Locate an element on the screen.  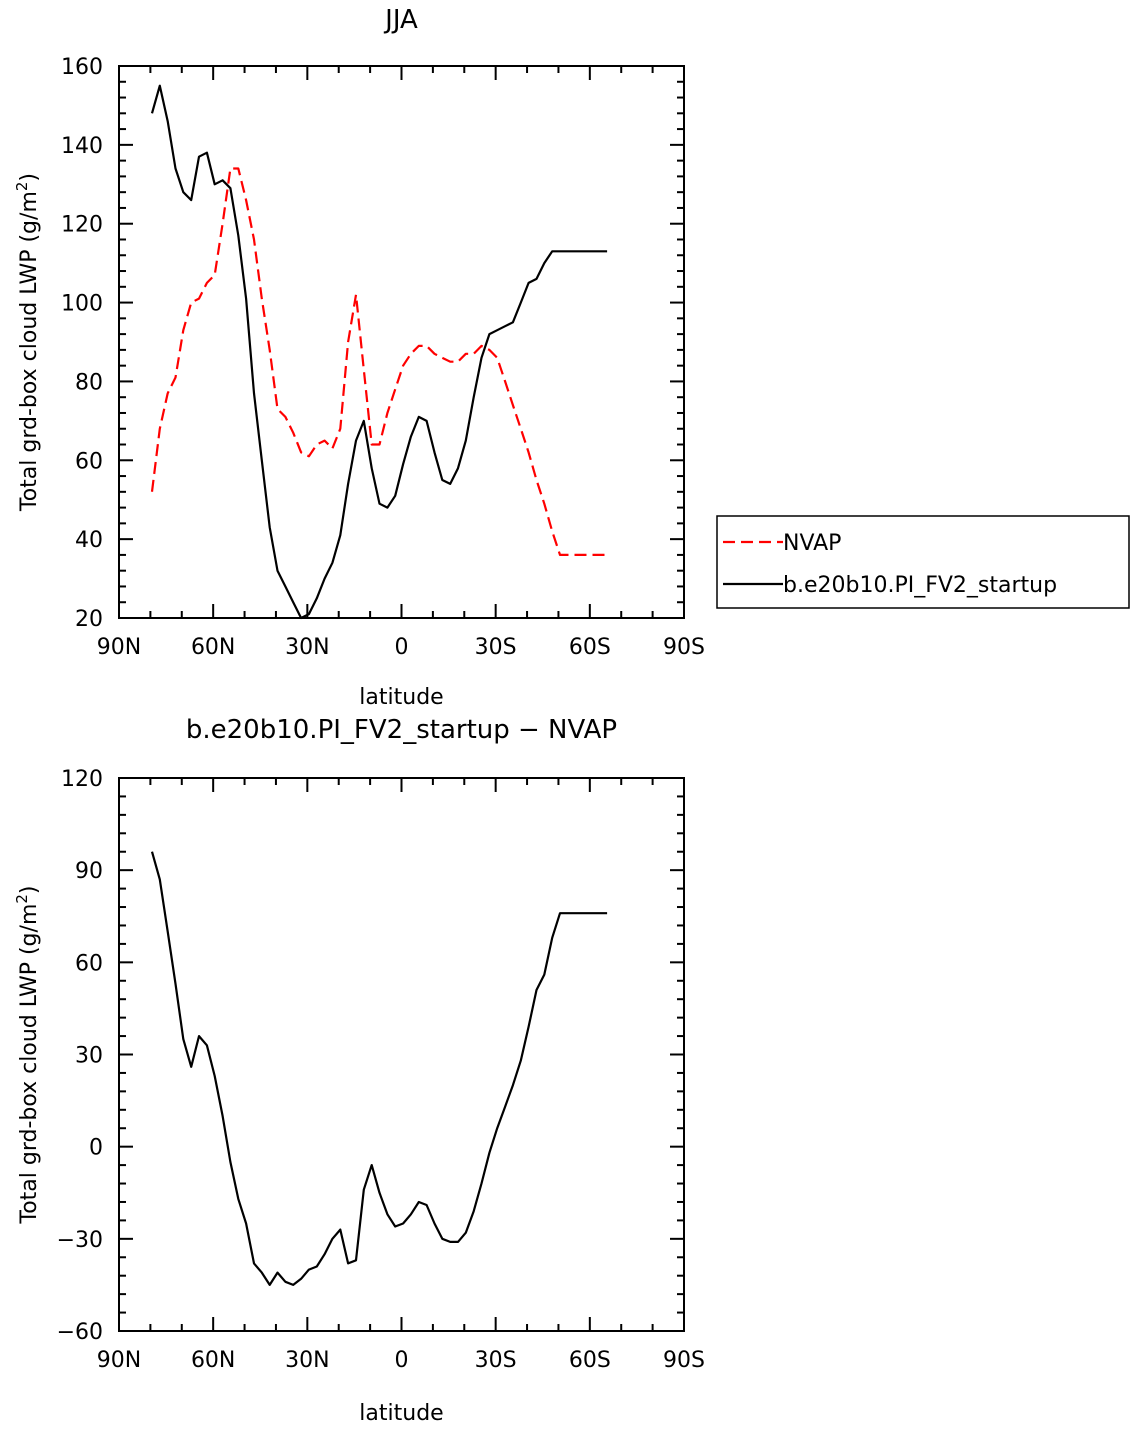
y-tick-label: 40 is located at coordinates (89, 540).